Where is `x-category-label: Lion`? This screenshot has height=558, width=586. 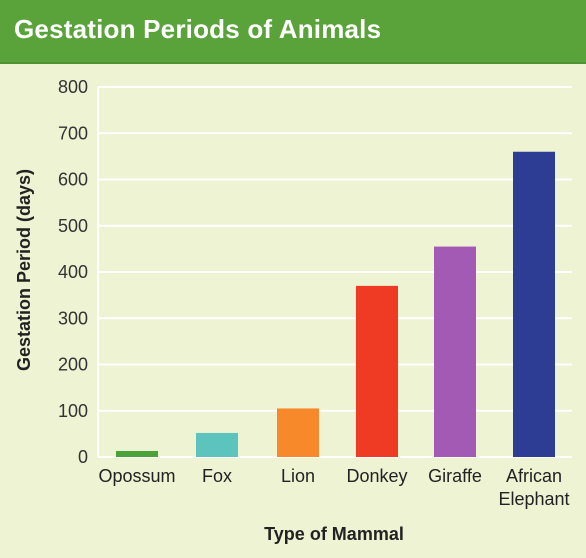 x-category-label: Lion is located at coordinates (298, 476).